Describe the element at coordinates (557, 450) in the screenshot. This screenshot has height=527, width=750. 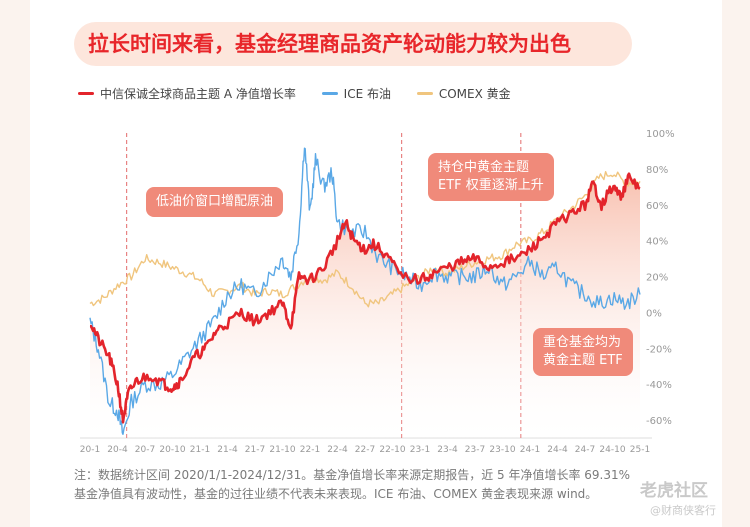
I see `x-tick-label: 24-4` at that location.